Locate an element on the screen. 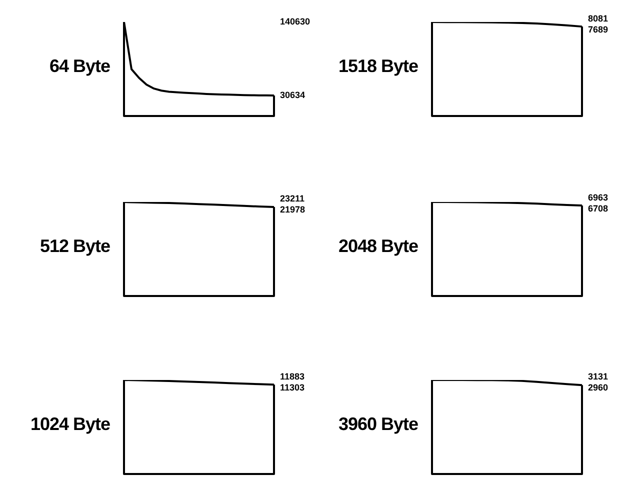 The image size is (627, 481). data-label: 3131 is located at coordinates (598, 377).